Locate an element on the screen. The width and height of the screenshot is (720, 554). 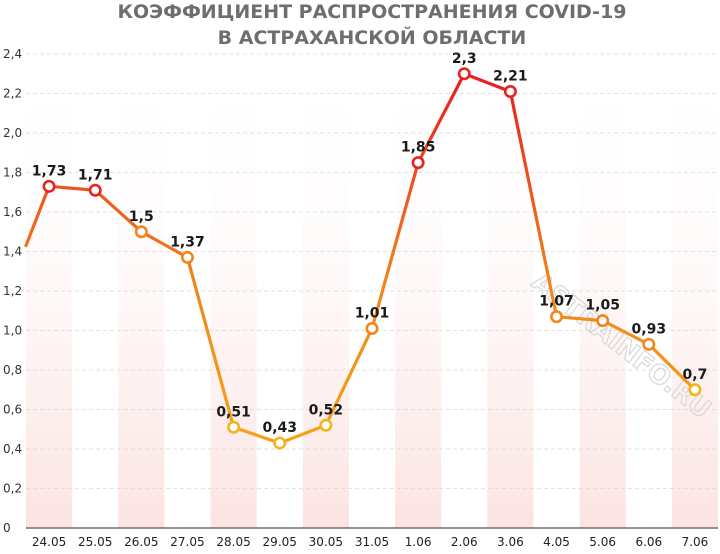
data-label: 0,7 is located at coordinates (695, 375).